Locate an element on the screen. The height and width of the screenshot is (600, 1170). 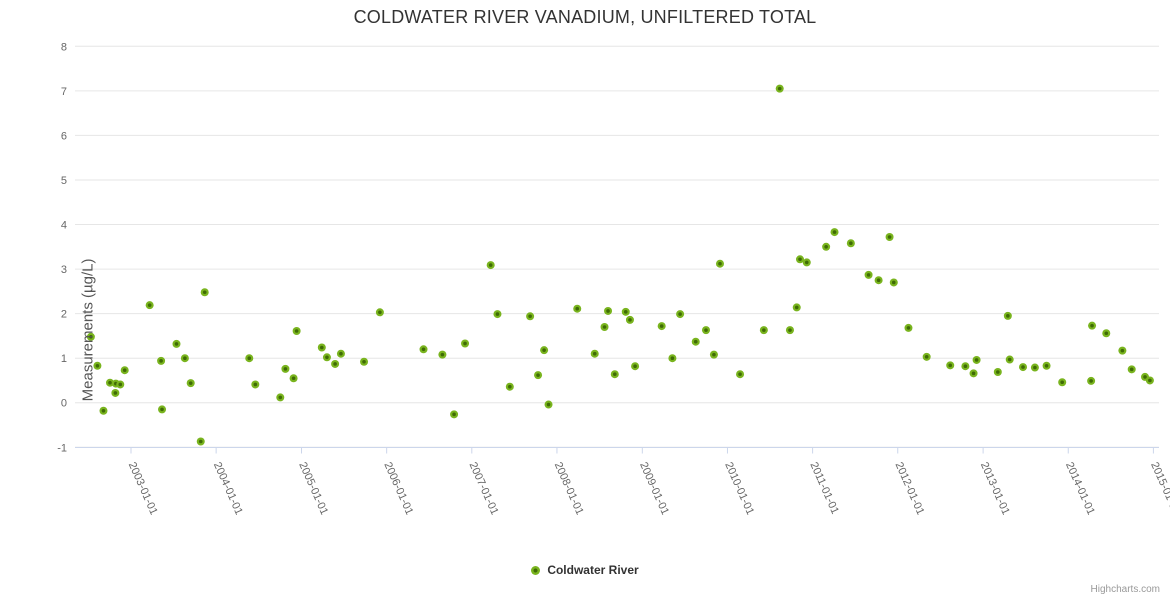
y-axis-label: 4 is located at coordinates (64, 226).